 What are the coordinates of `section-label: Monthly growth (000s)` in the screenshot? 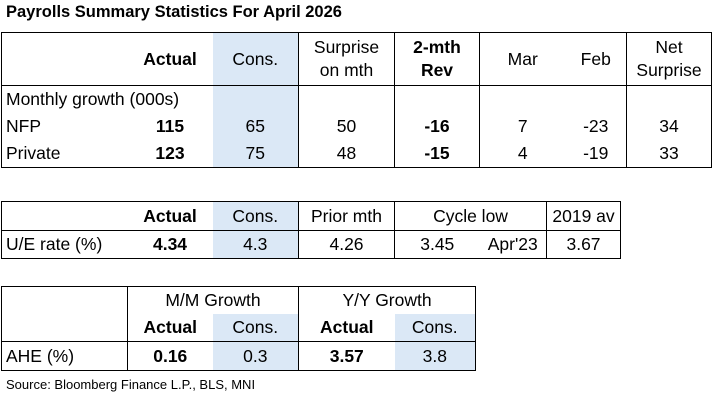 It's located at (93, 98).